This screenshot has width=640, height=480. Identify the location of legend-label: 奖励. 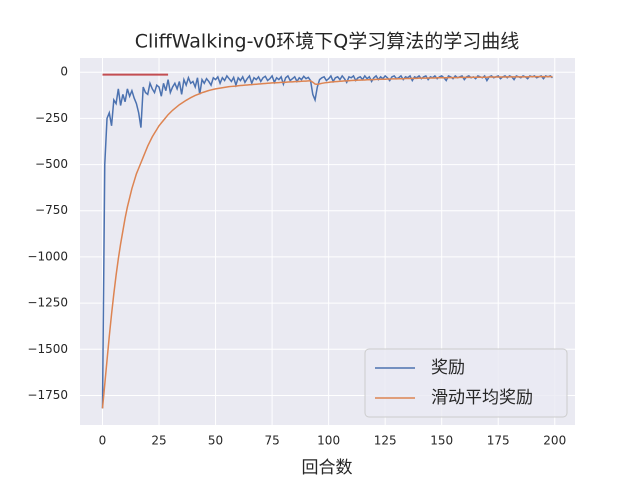
(448, 368).